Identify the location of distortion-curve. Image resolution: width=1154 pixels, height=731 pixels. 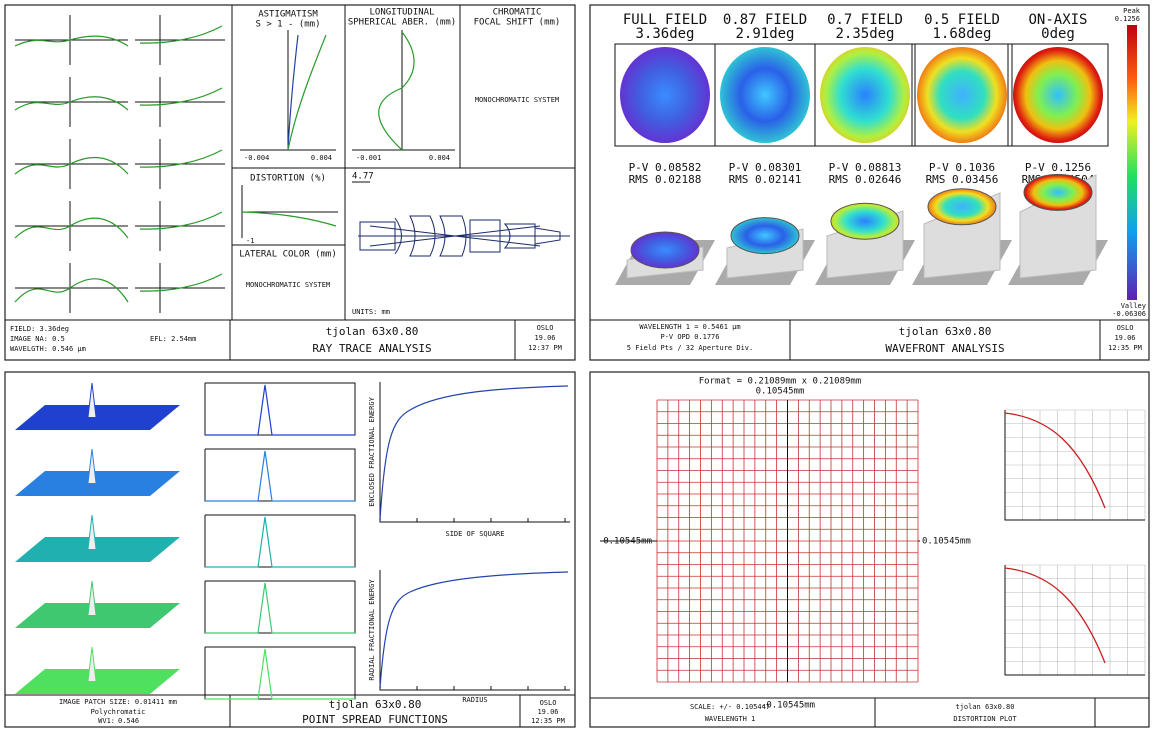
(1055, 460).